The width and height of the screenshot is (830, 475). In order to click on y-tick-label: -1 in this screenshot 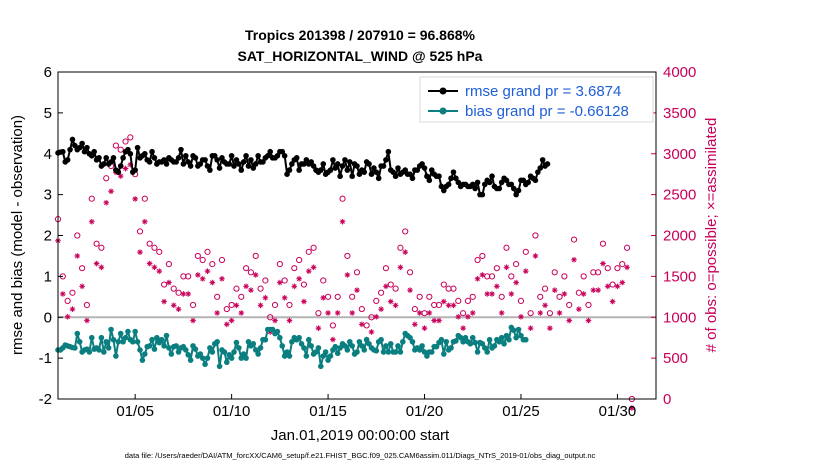, I will do `click(45, 358)`.